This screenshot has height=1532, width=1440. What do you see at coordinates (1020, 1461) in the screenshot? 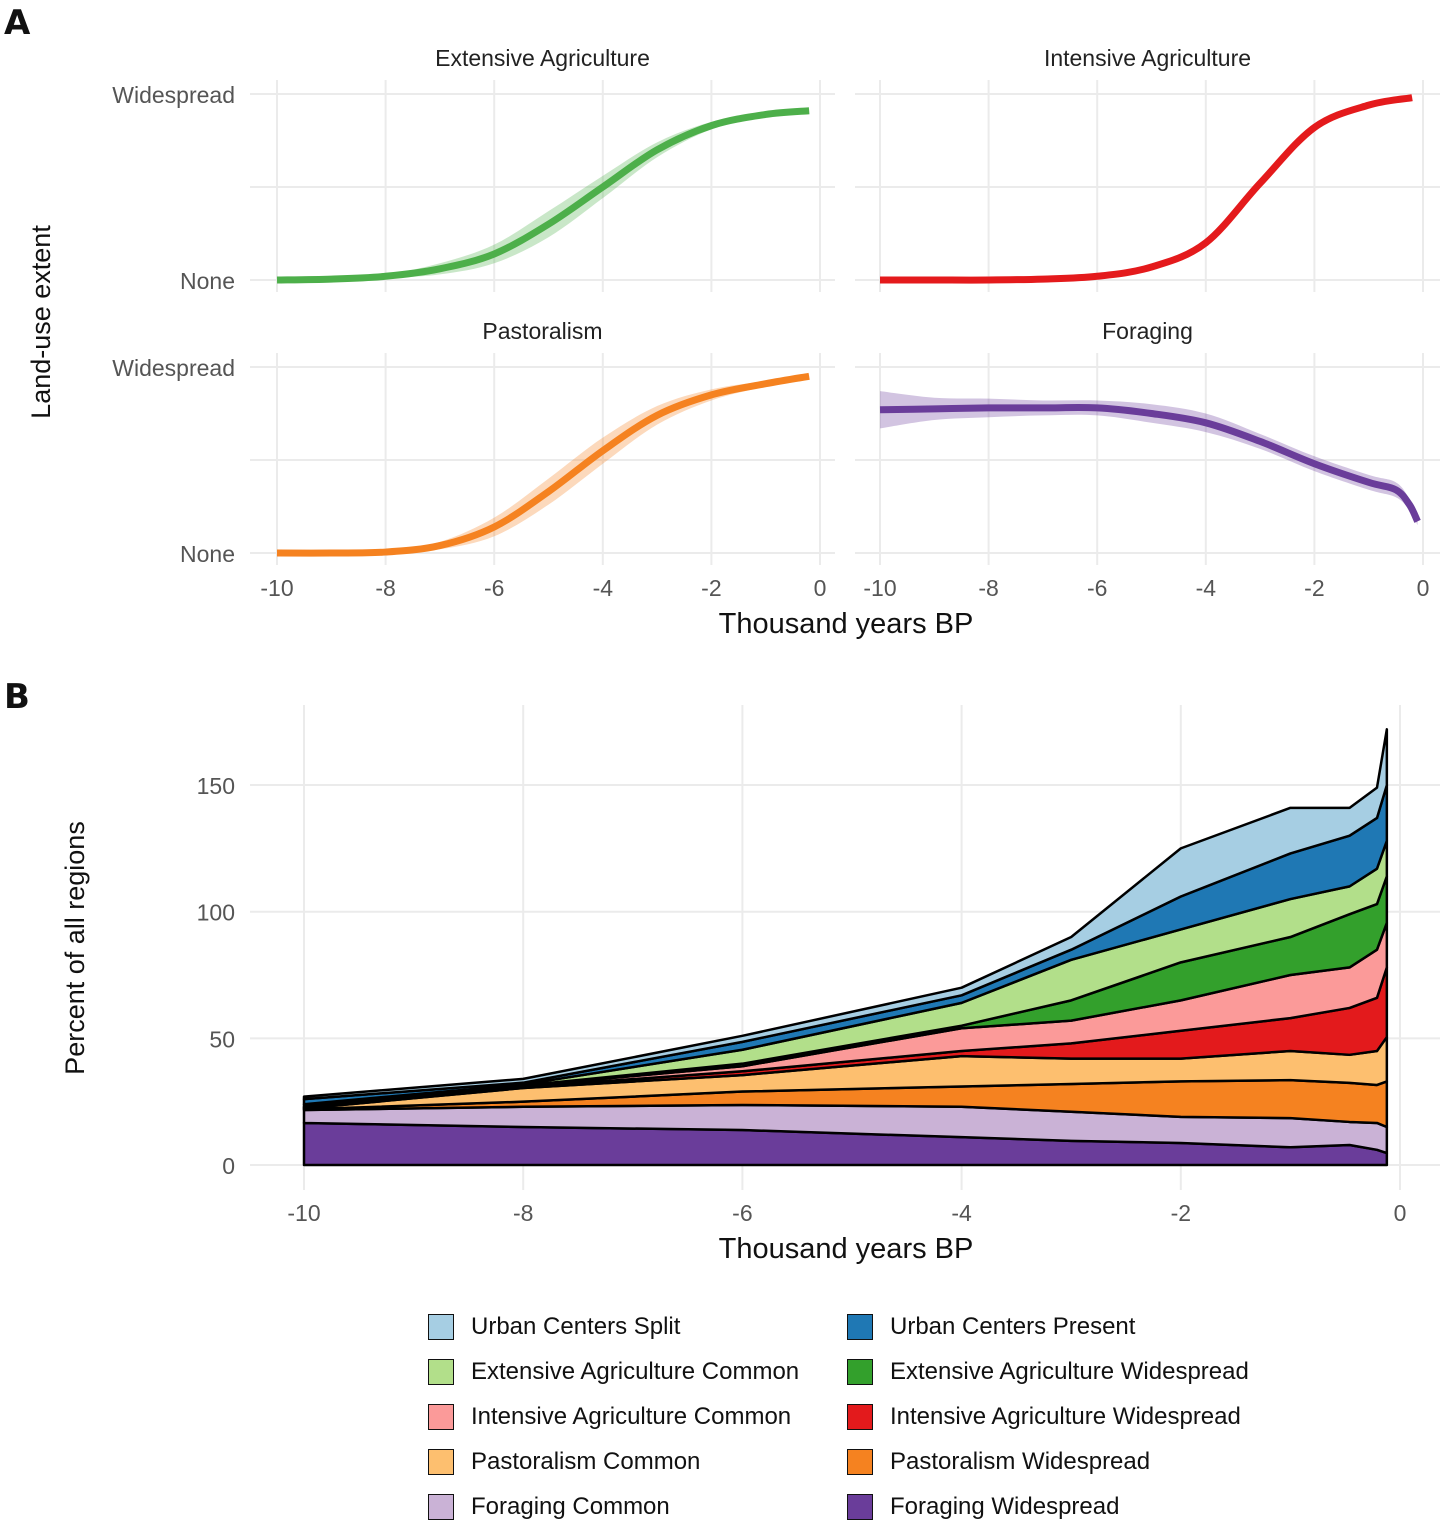
I see `legend-label: Pastoralism Widespread` at bounding box center [1020, 1461].